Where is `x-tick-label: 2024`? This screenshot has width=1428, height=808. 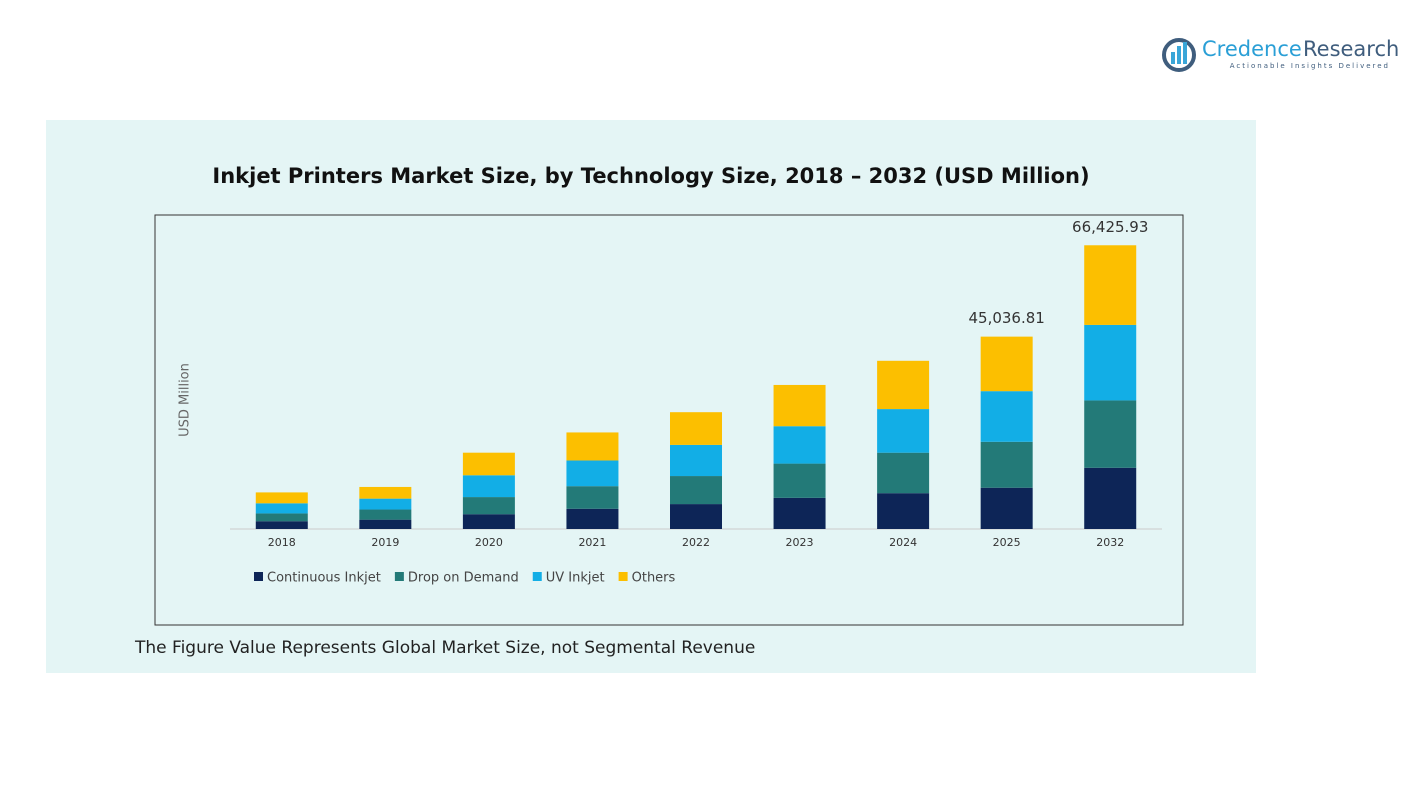 x-tick-label: 2024 is located at coordinates (903, 542).